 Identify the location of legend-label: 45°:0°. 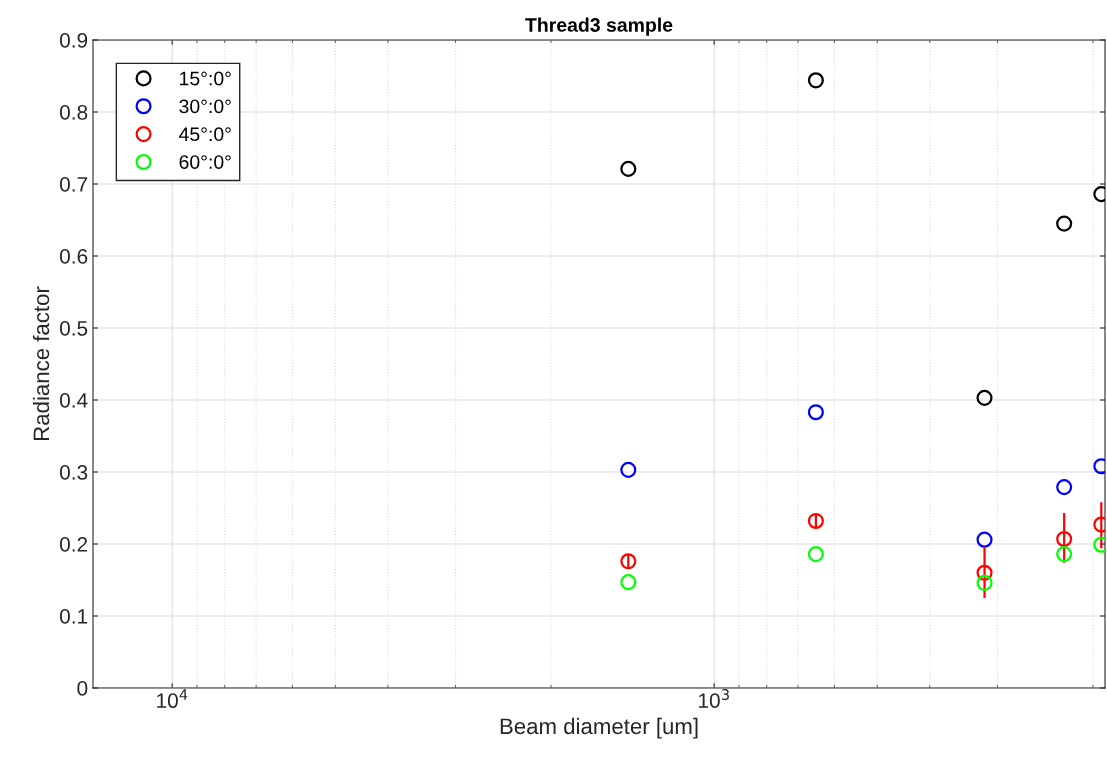
(205, 134).